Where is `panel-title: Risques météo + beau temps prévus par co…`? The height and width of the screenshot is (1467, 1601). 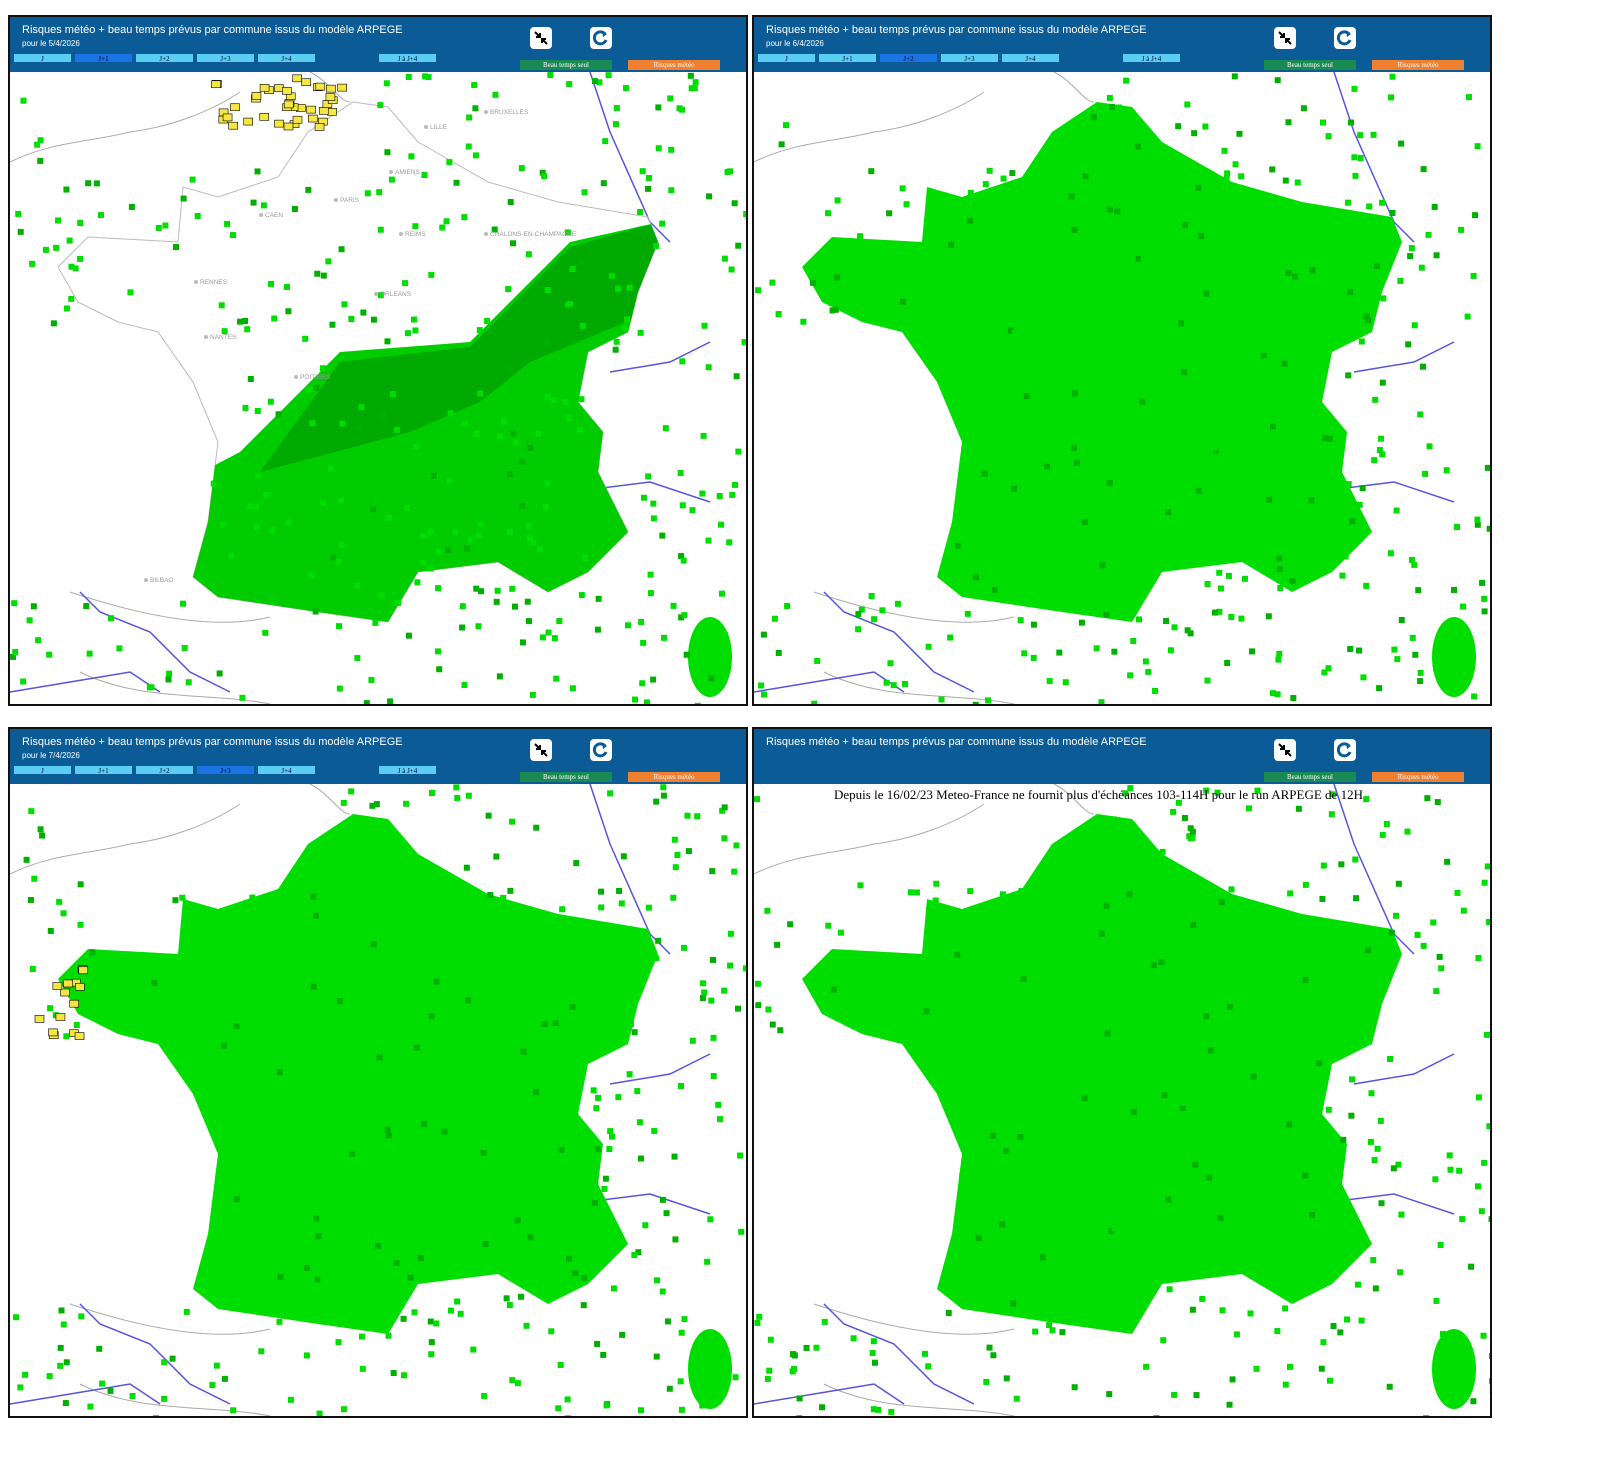
panel-title: Risques météo + beau temps prévus par co… is located at coordinates (956, 30).